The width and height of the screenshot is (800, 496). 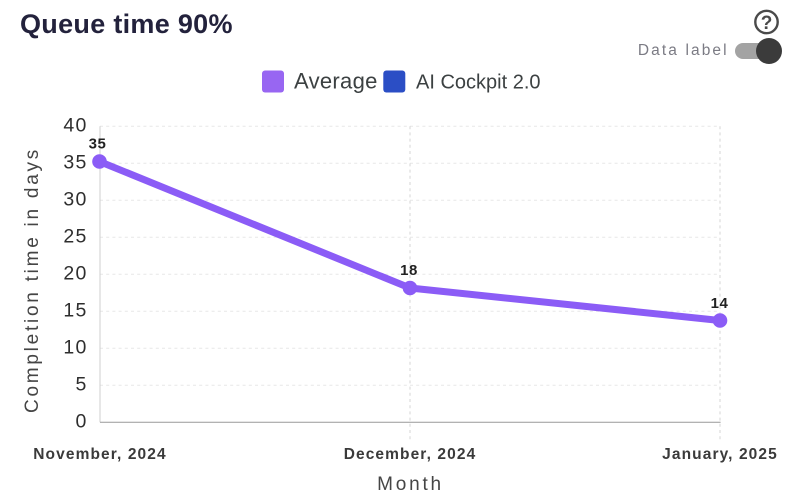 I want to click on svg-text: 18, so click(x=409, y=270).